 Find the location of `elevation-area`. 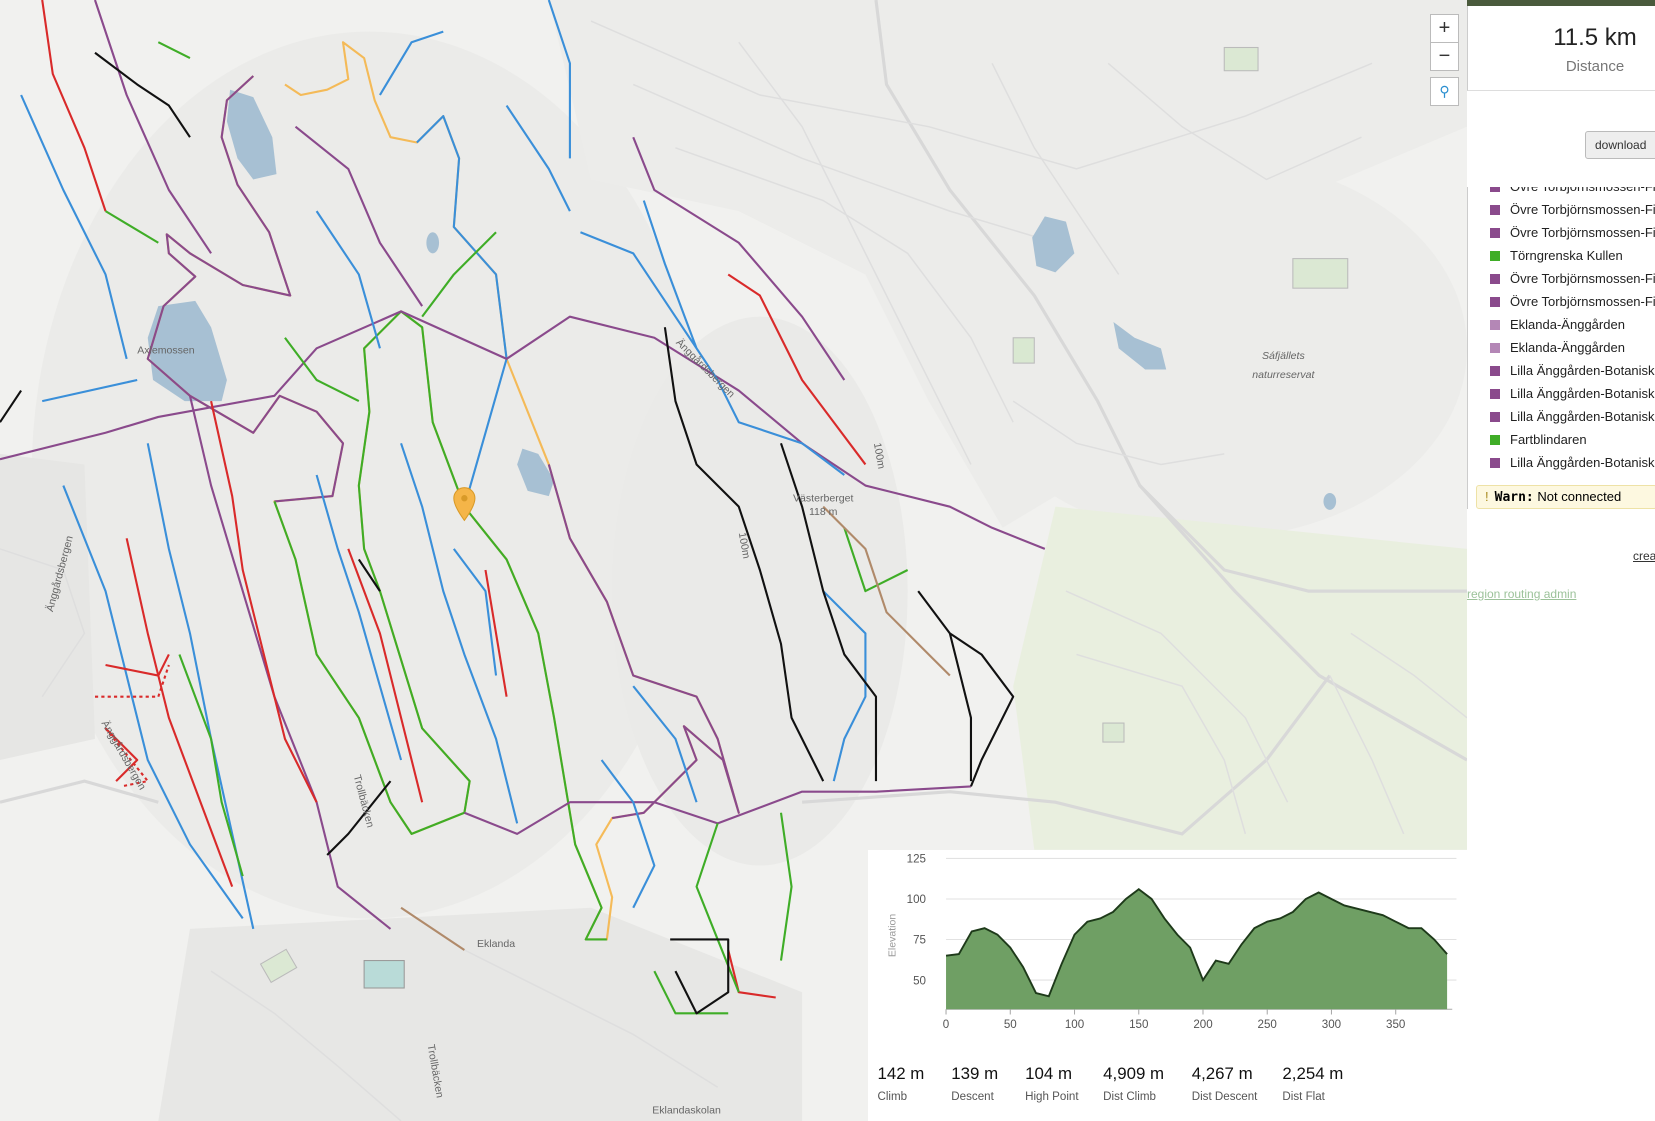

elevation-area is located at coordinates (1197, 949).